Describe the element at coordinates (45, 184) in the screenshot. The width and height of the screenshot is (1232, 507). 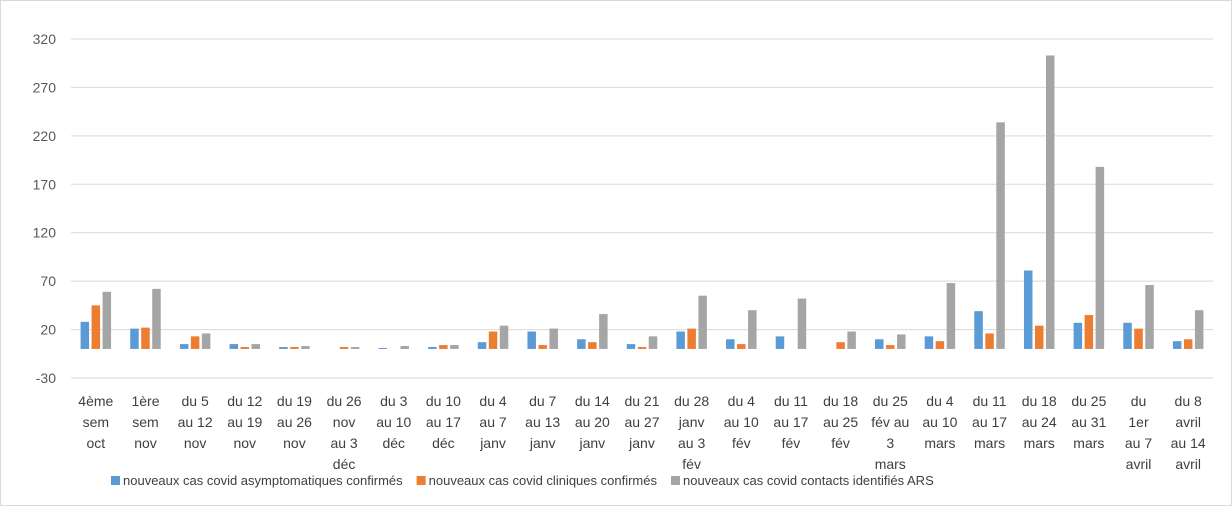
I see `y-tick-label: 170` at that location.